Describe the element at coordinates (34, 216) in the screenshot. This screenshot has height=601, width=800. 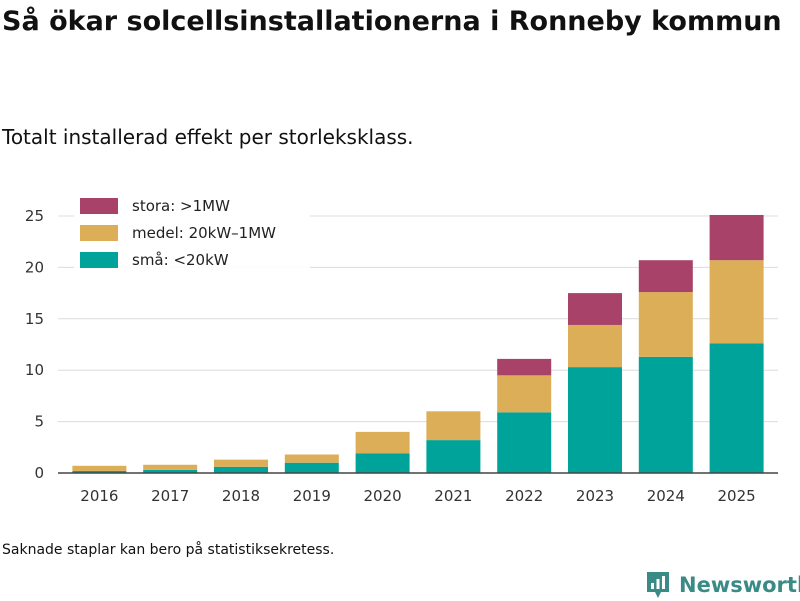
I see `y-tick-label: 25` at that location.